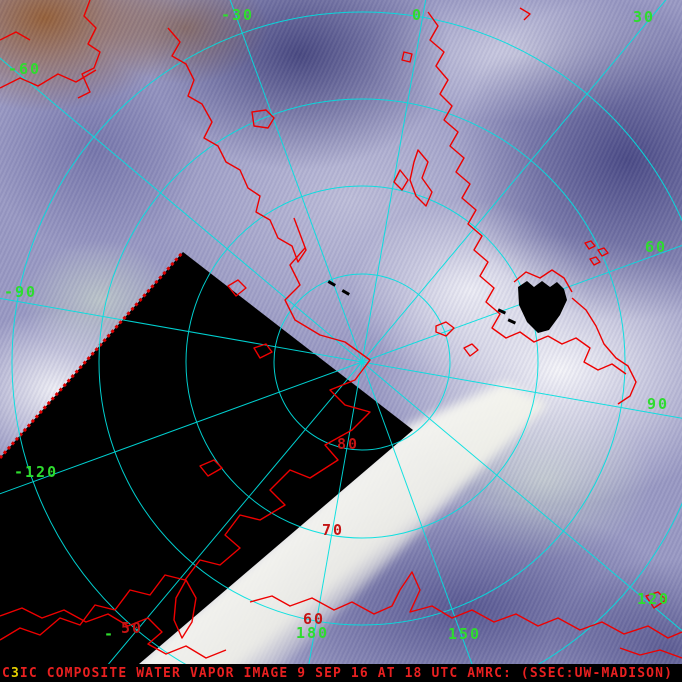  I want to click on lon-label-neg30: -30, so click(238, 15).